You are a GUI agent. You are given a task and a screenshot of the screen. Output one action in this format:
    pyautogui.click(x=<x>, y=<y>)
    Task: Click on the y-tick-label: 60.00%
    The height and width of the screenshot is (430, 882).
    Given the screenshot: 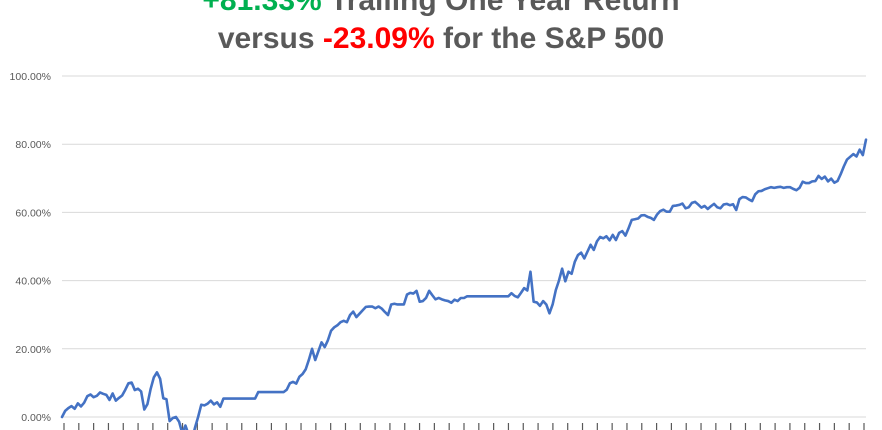 What is the action you would take?
    pyautogui.click(x=33, y=213)
    